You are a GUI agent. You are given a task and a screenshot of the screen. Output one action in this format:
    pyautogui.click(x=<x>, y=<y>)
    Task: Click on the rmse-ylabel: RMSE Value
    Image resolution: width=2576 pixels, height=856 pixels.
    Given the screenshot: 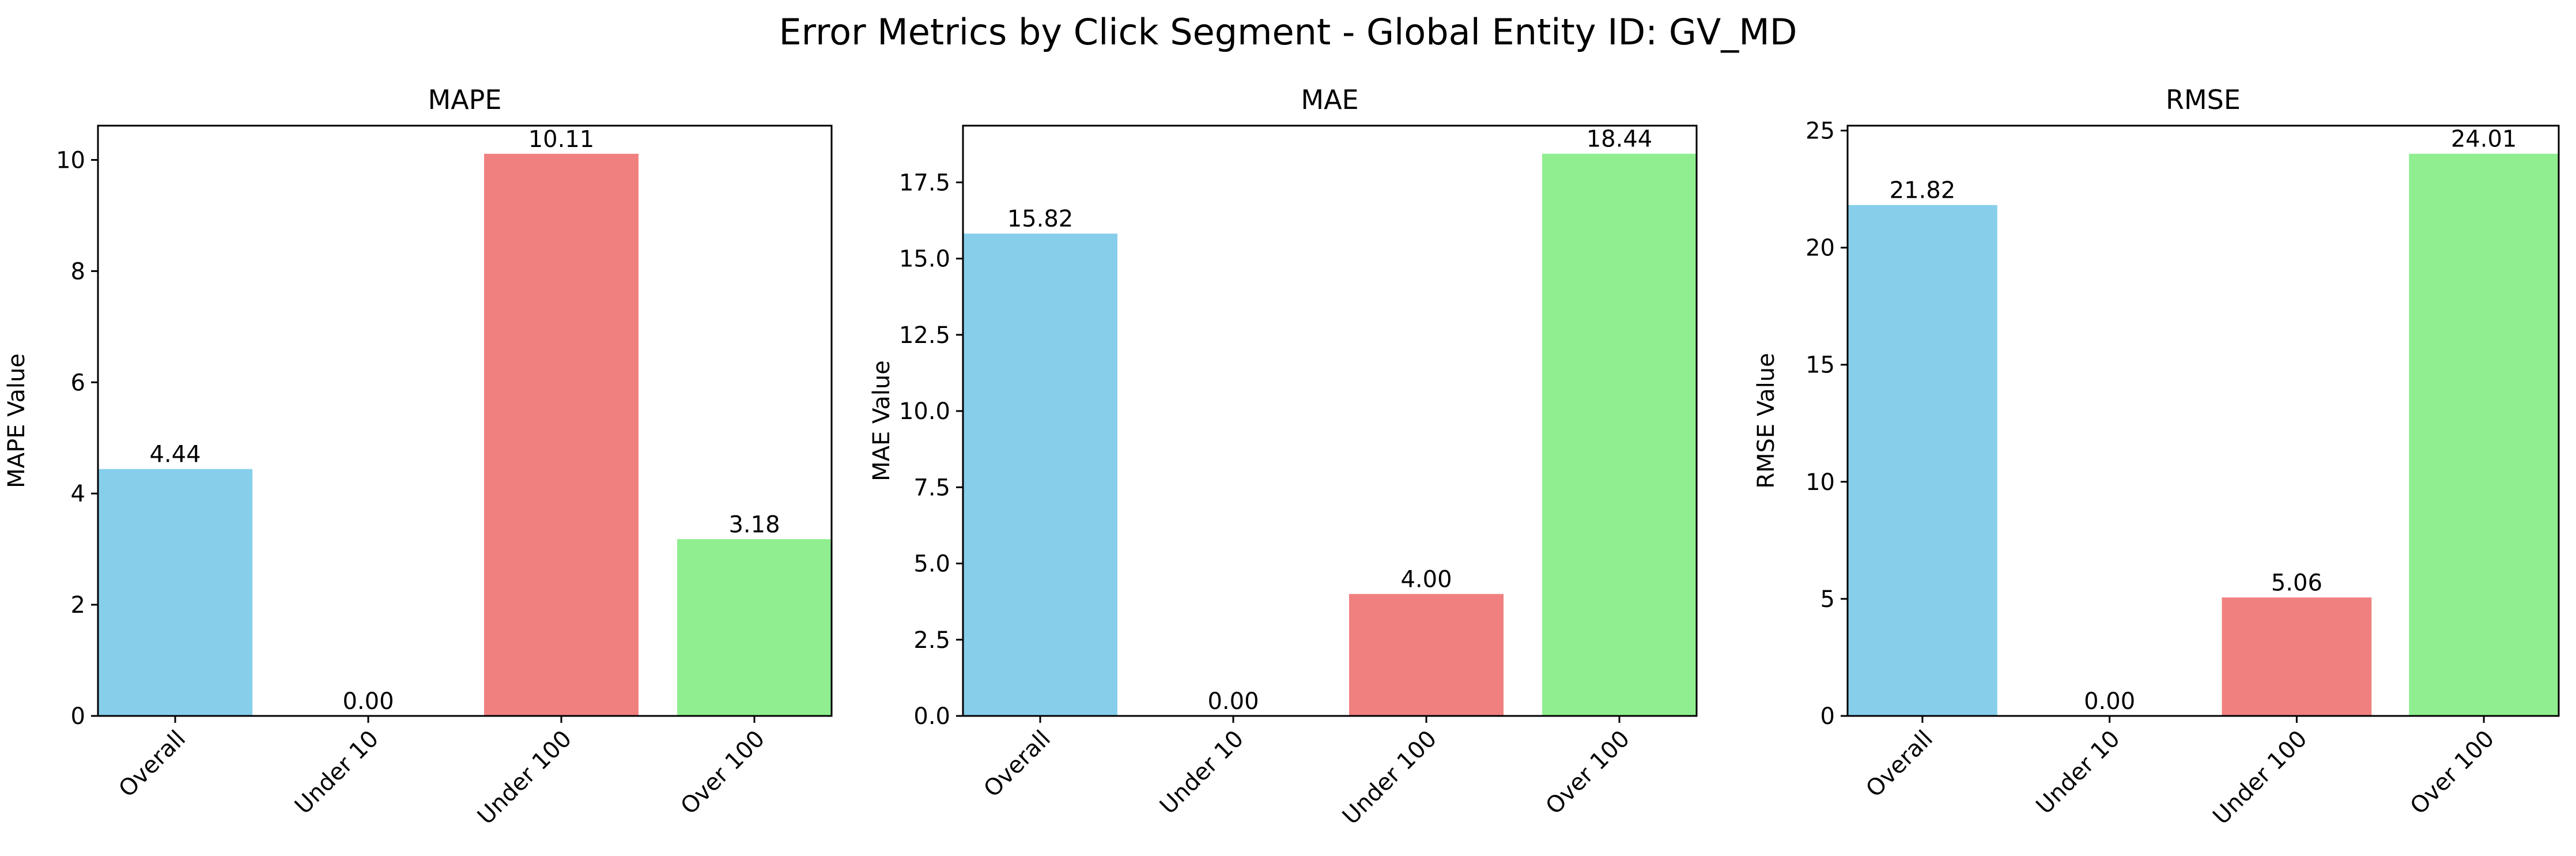 What is the action you would take?
    pyautogui.click(x=1766, y=421)
    